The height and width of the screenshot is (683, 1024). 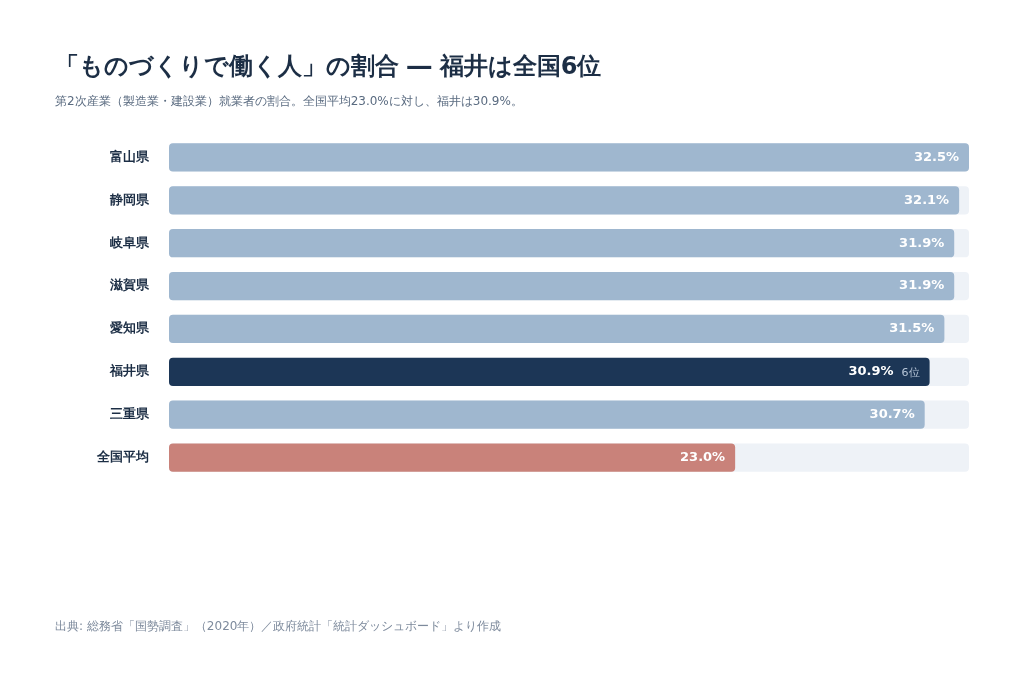 I want to click on y-tick-label: 静岡県, so click(x=129, y=199).